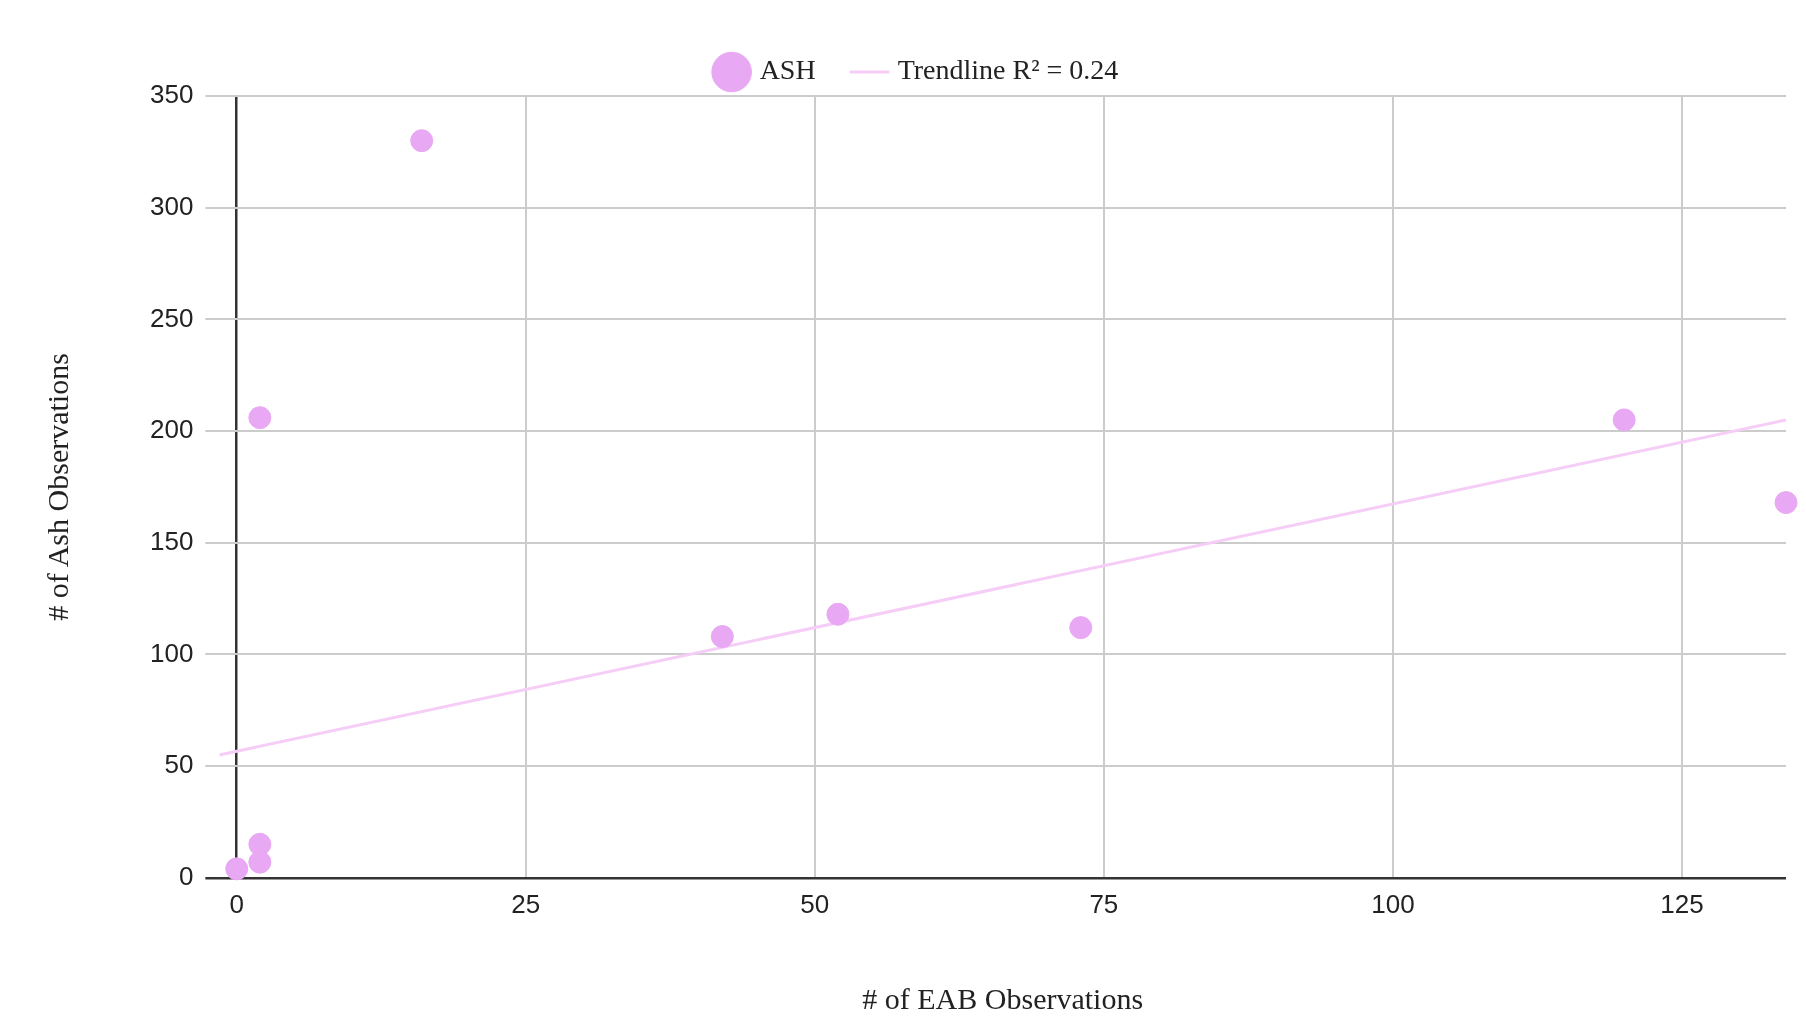 Image resolution: width=1806 pixels, height=1031 pixels. I want to click on legend-label: Trendline R² = 0.24, so click(1008, 70).